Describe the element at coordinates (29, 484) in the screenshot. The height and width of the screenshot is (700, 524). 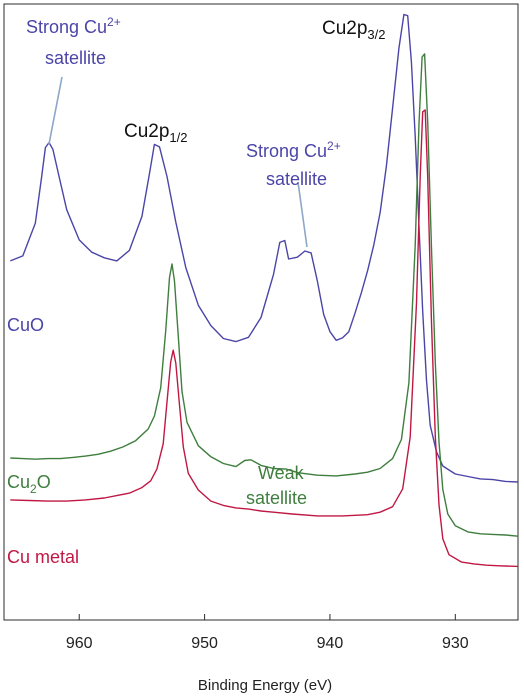
I see `series-label-cu2o: Cu2O` at that location.